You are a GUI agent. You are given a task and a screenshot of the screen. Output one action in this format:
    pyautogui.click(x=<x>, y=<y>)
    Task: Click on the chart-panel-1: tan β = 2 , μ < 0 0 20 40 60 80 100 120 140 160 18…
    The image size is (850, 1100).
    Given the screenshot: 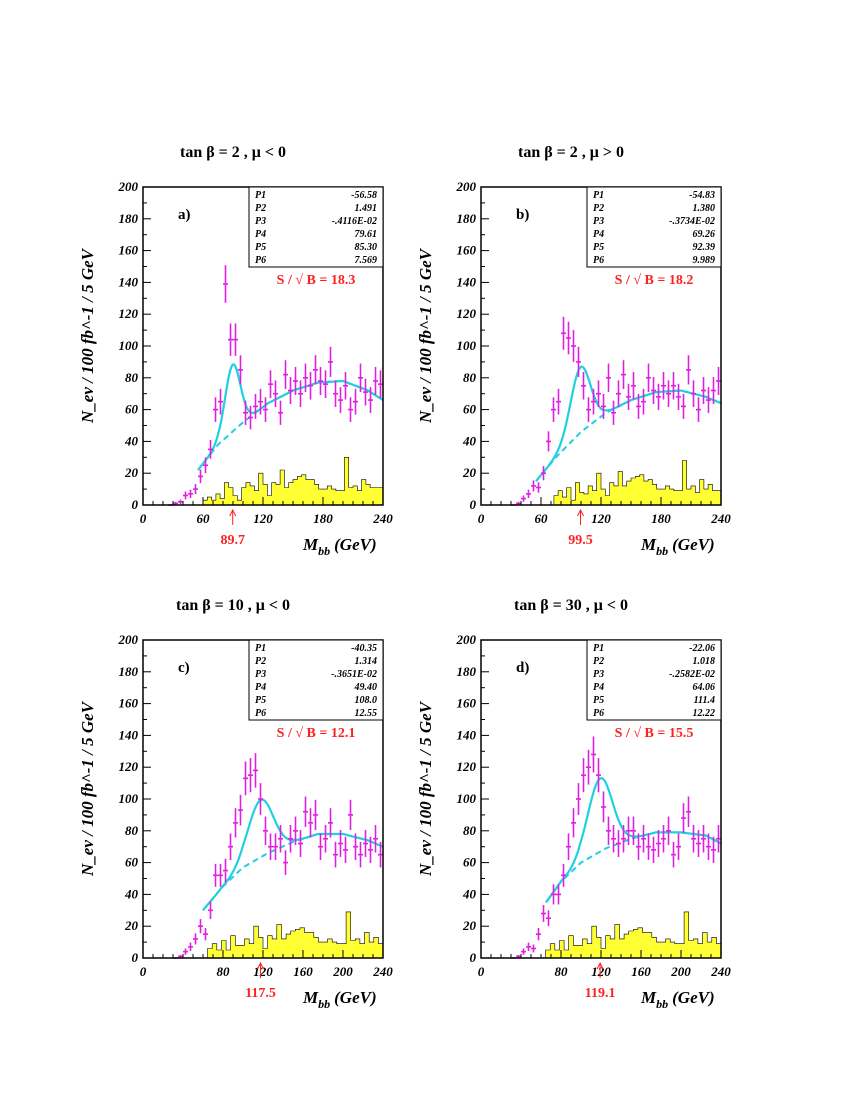 What is the action you would take?
    pyautogui.click(x=235, y=351)
    